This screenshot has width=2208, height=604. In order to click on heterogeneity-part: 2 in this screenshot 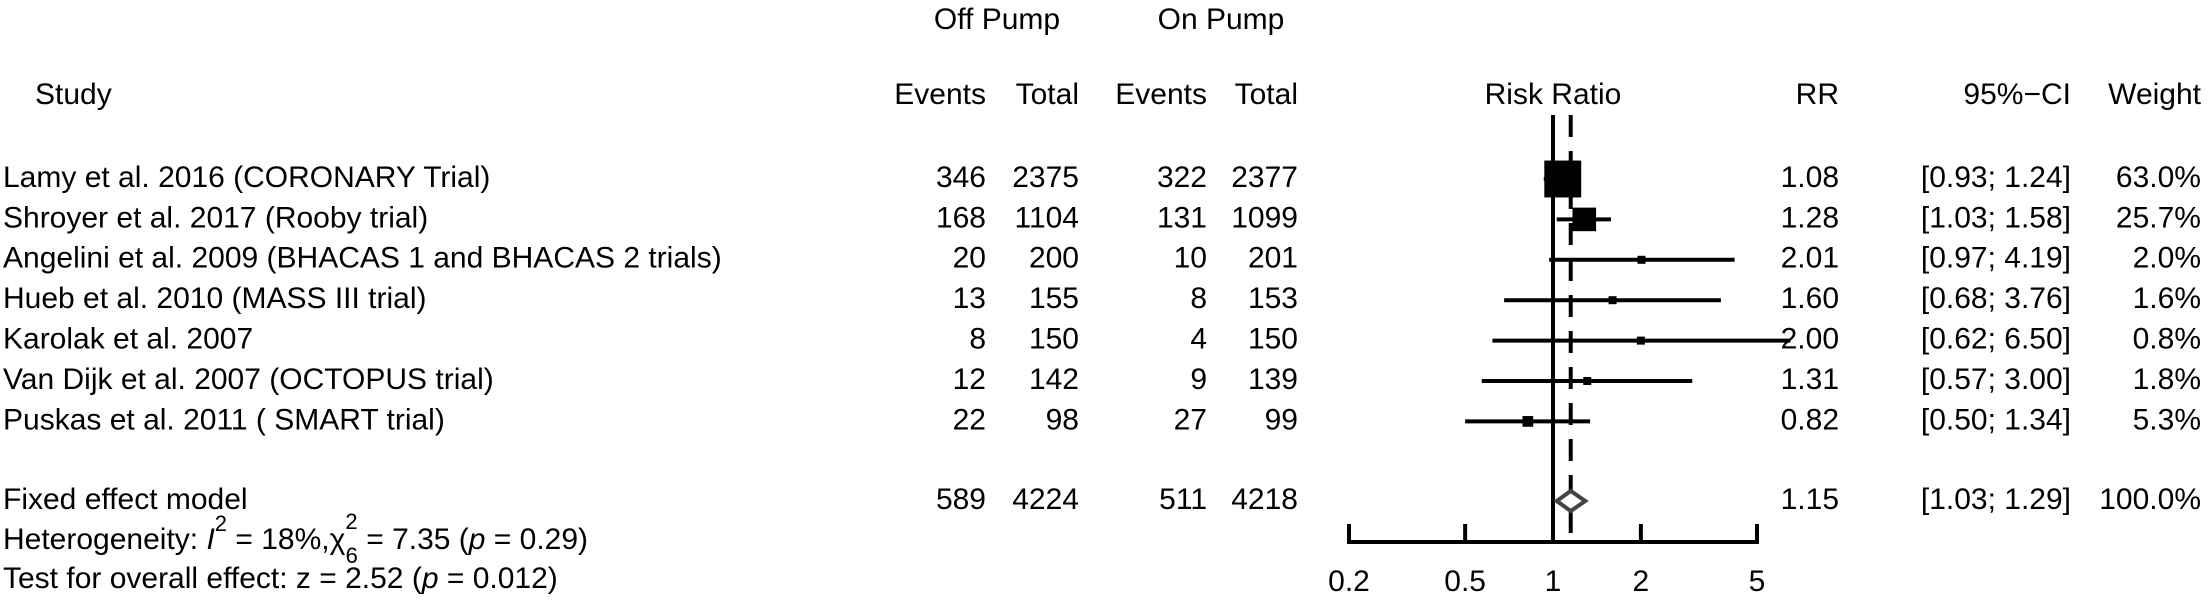, I will do `click(351, 521)`.